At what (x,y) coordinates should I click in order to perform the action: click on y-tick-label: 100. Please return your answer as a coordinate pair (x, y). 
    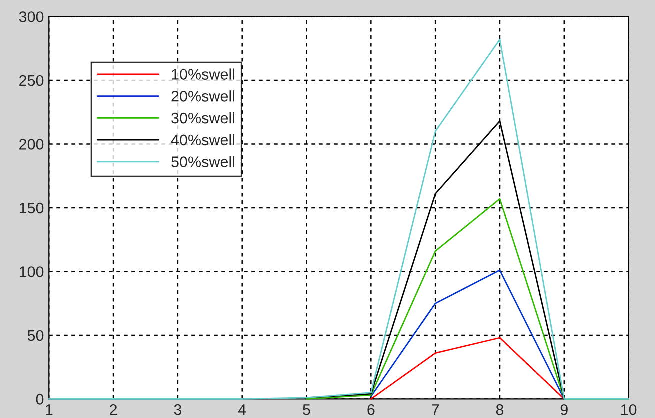
    Looking at the image, I should click on (32, 272).